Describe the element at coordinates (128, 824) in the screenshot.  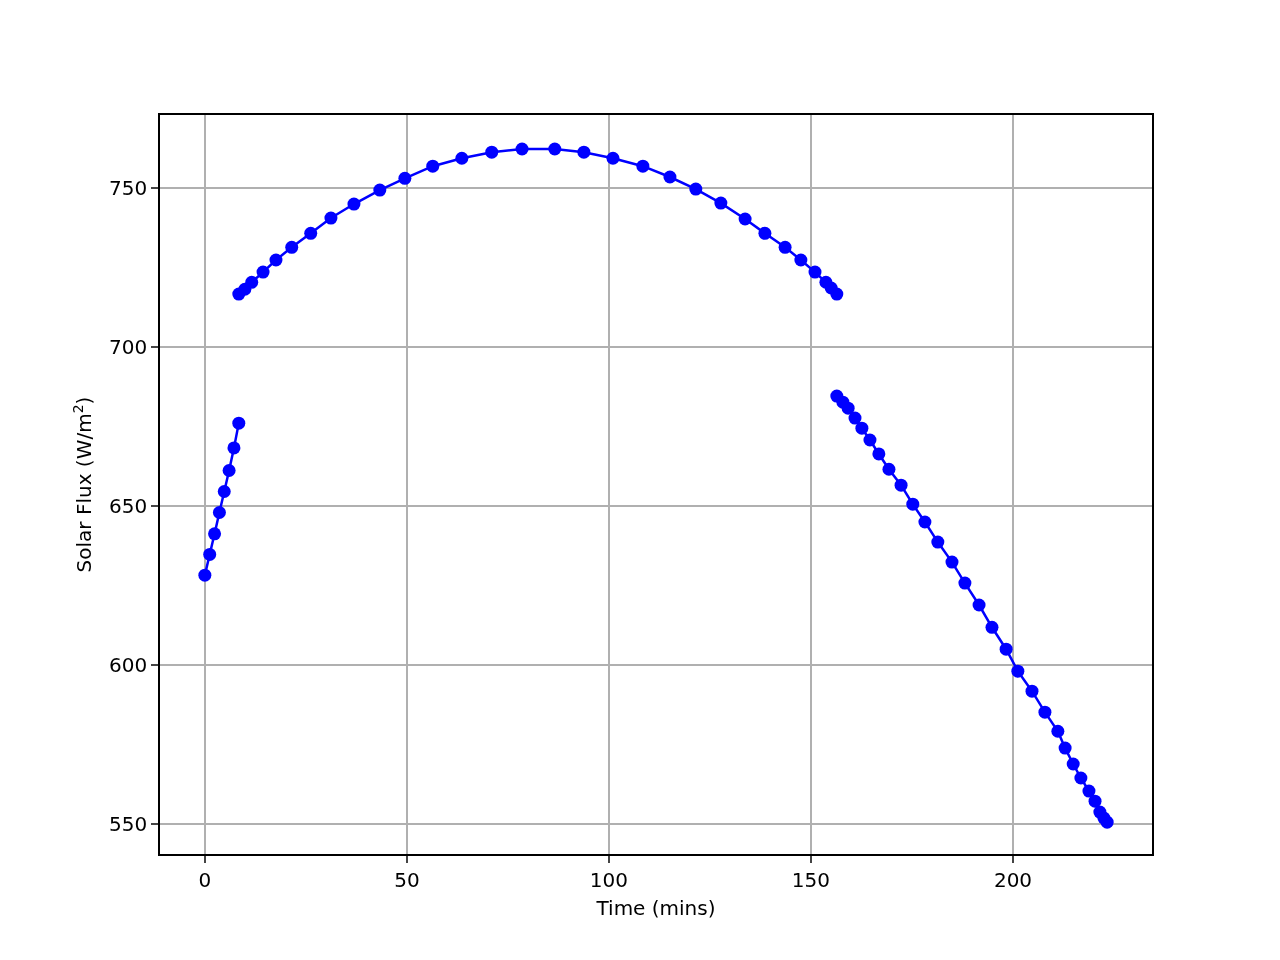
I see `y-tick-label: 550` at that location.